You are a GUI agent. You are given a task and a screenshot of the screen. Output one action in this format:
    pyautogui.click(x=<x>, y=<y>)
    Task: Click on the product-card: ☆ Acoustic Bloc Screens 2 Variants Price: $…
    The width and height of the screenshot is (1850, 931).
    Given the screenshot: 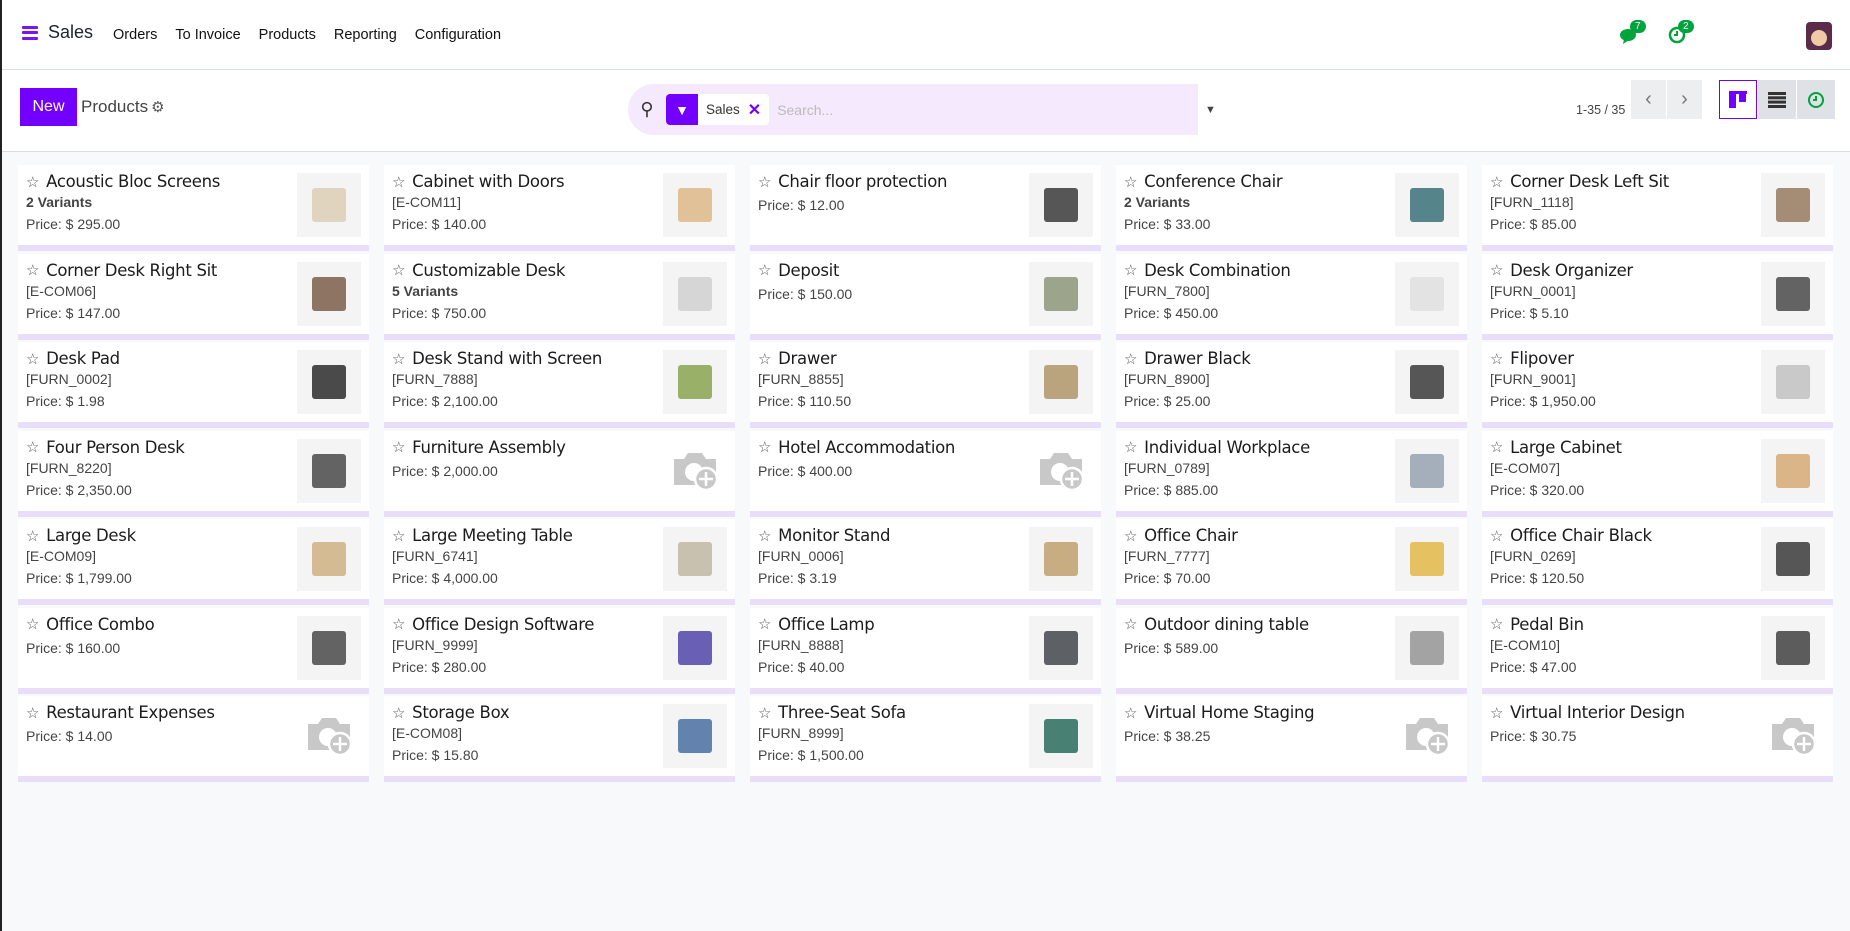 What is the action you would take?
    pyautogui.click(x=193, y=205)
    